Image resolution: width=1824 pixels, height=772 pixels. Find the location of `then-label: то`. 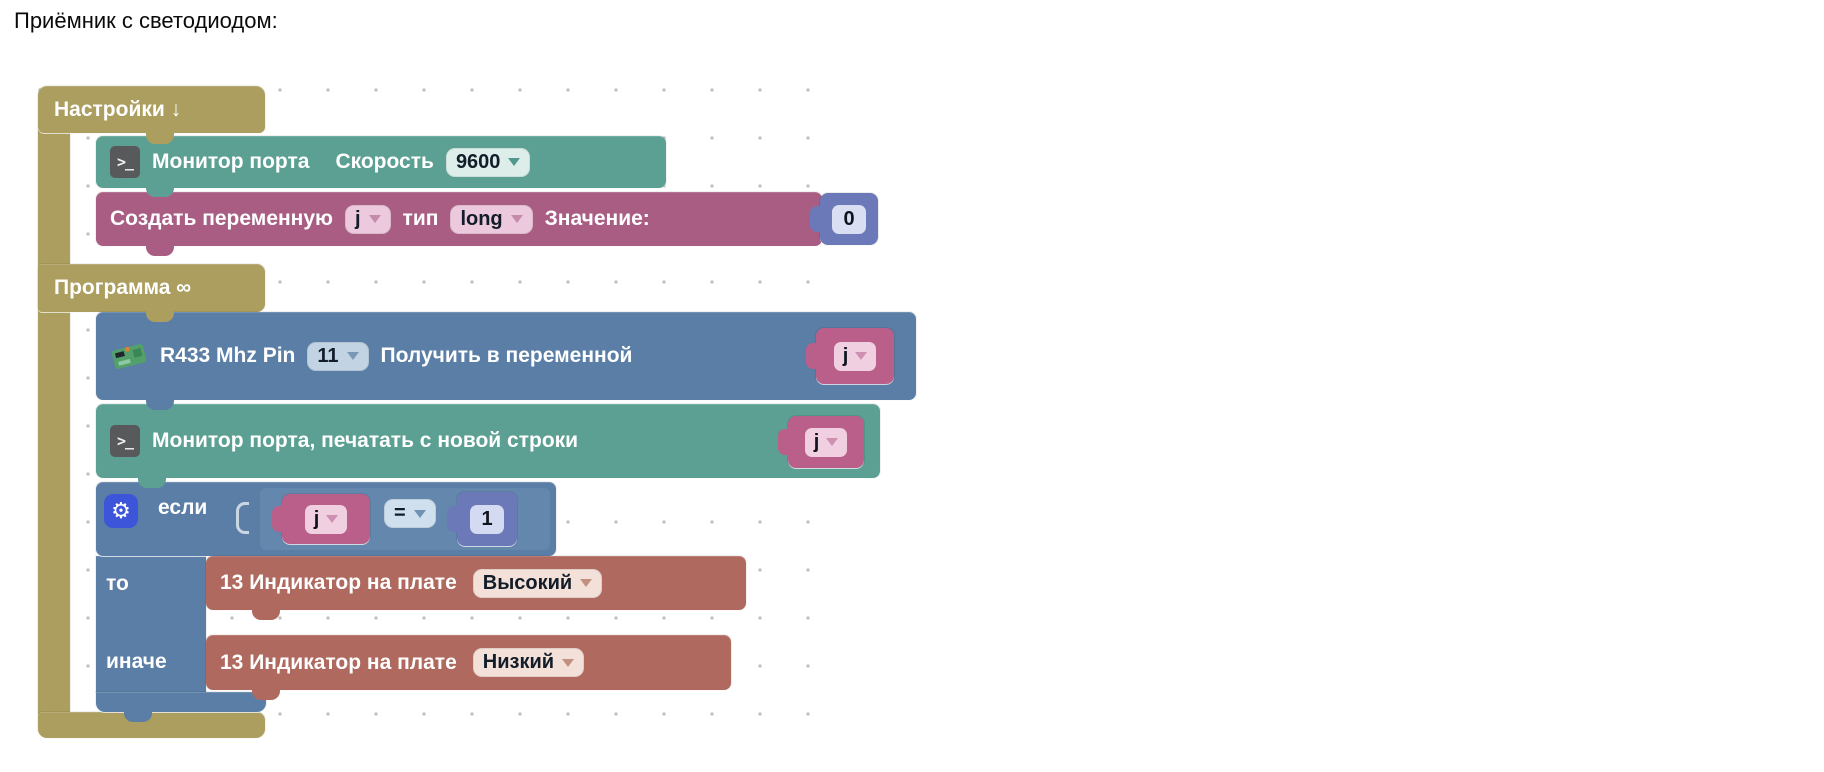

then-label: то is located at coordinates (117, 583).